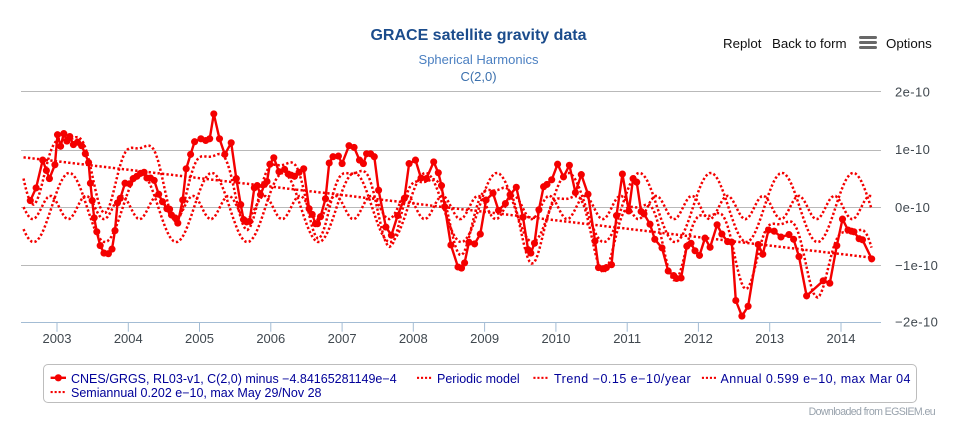 The image size is (957, 439). What do you see at coordinates (916, 322) in the screenshot?
I see `svg-text: −2e-10` at bounding box center [916, 322].